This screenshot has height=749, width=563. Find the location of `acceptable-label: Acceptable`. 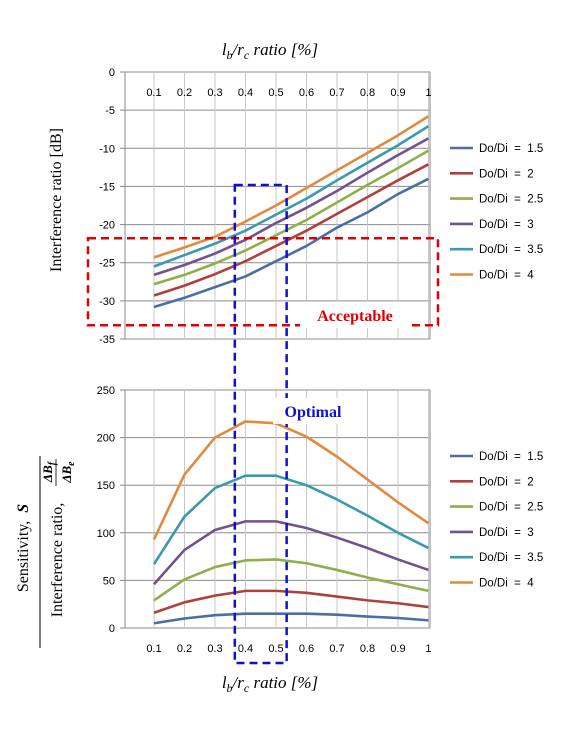

acceptable-label: Acceptable is located at coordinates (355, 316).